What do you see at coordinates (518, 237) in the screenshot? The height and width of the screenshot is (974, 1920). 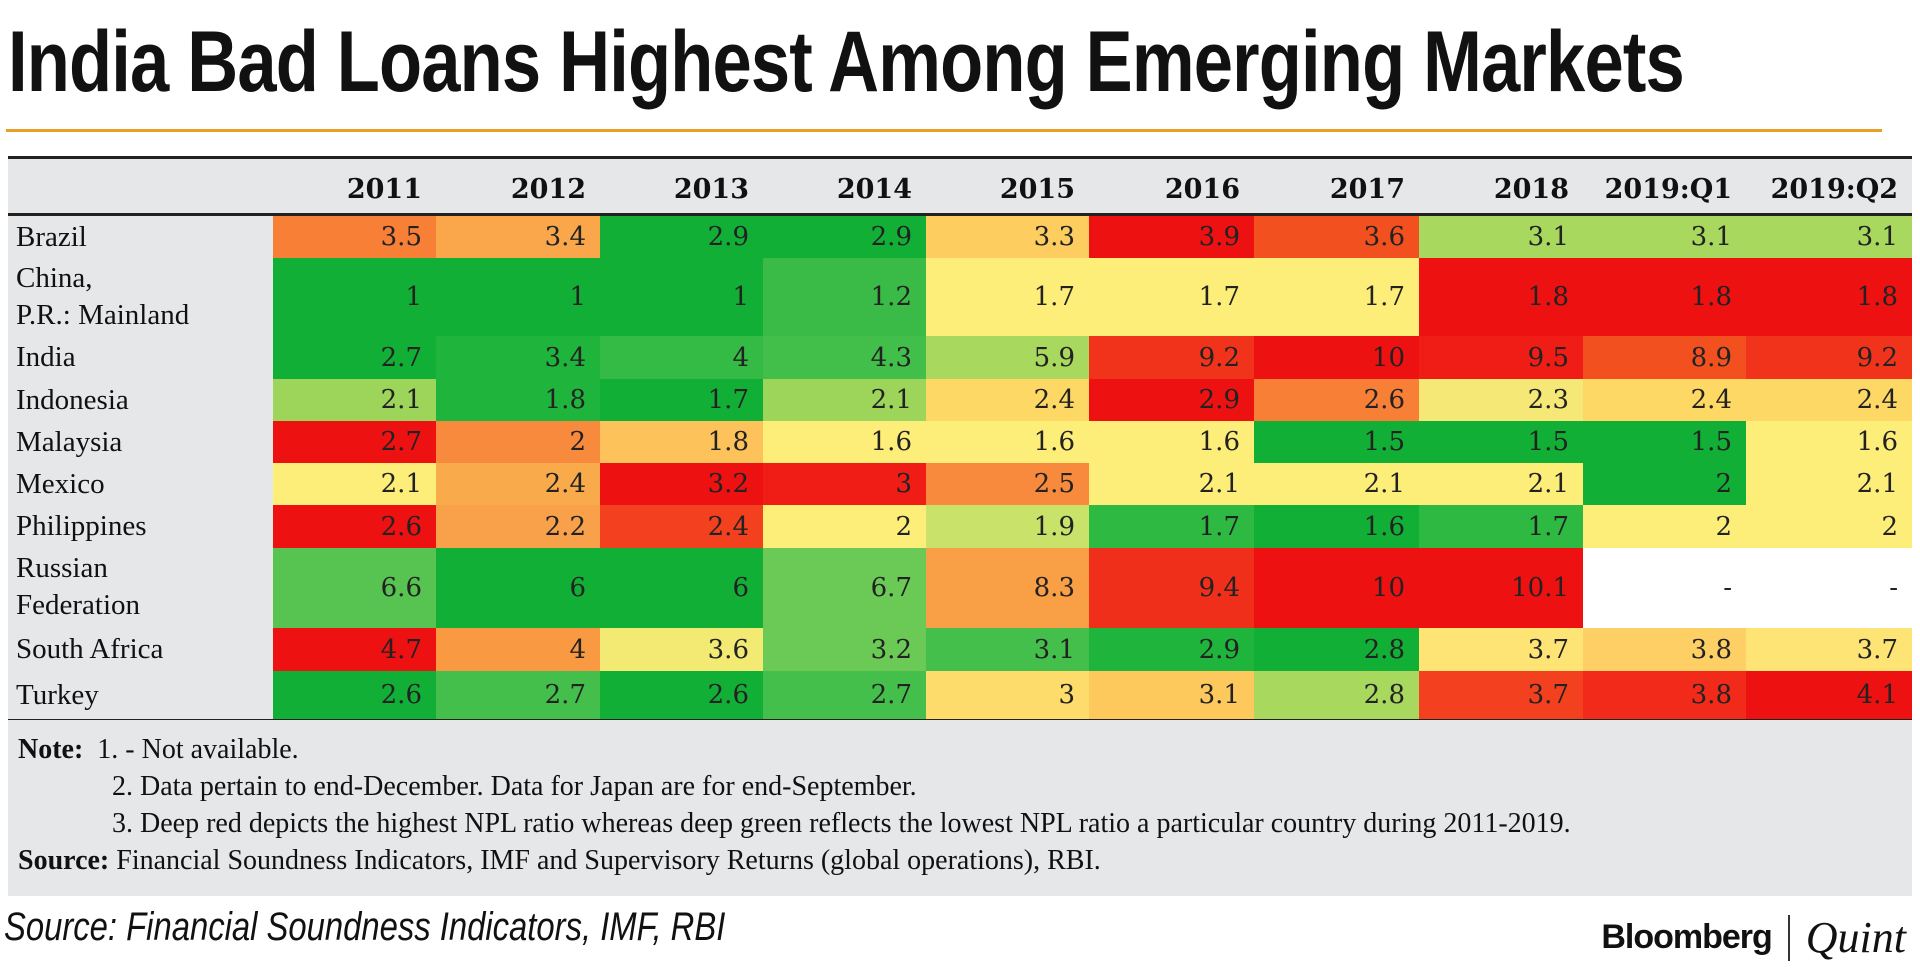 I see `heatmap-cell: 3.4` at bounding box center [518, 237].